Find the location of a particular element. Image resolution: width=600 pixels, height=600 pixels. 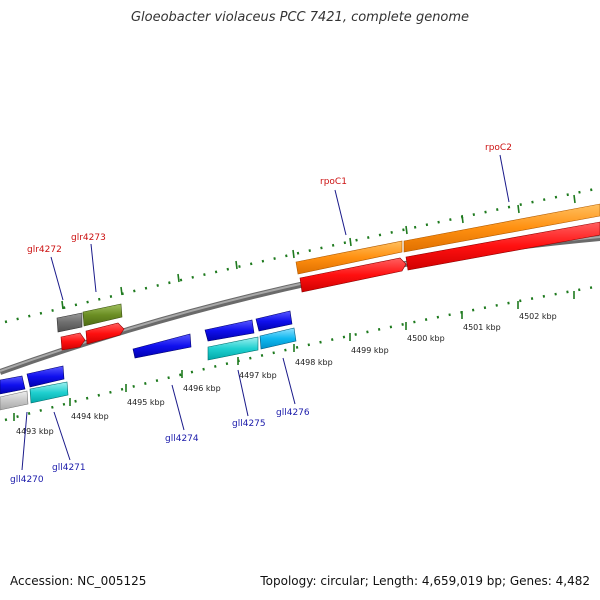

gene-rpoC2 is located at coordinates (501, 228).